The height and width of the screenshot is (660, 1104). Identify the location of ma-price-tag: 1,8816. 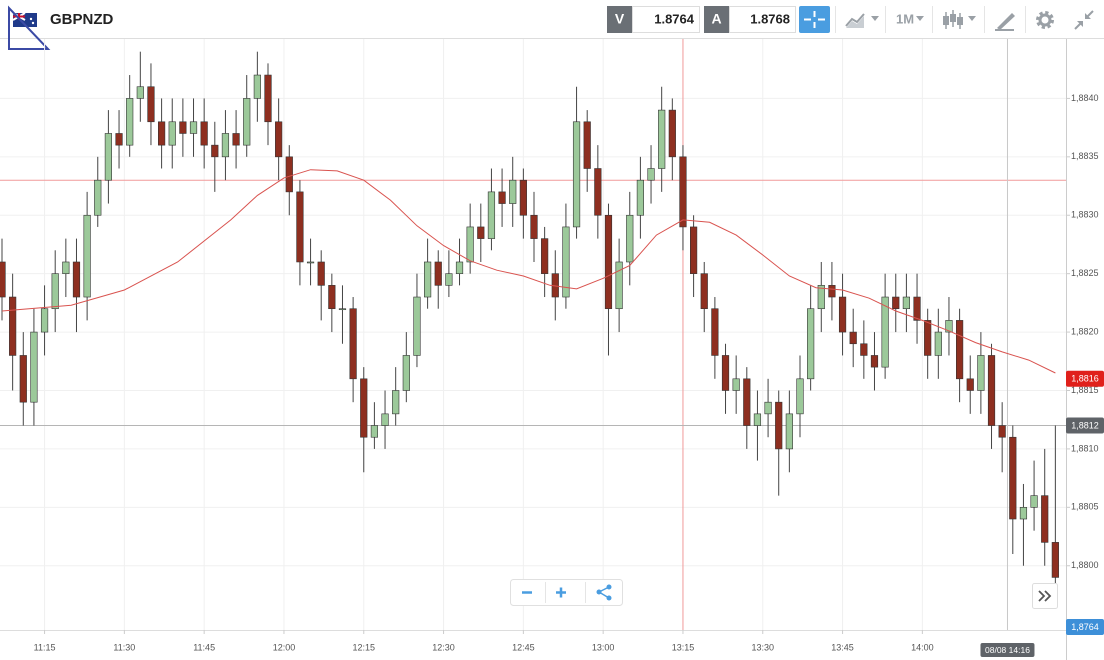
(1085, 379).